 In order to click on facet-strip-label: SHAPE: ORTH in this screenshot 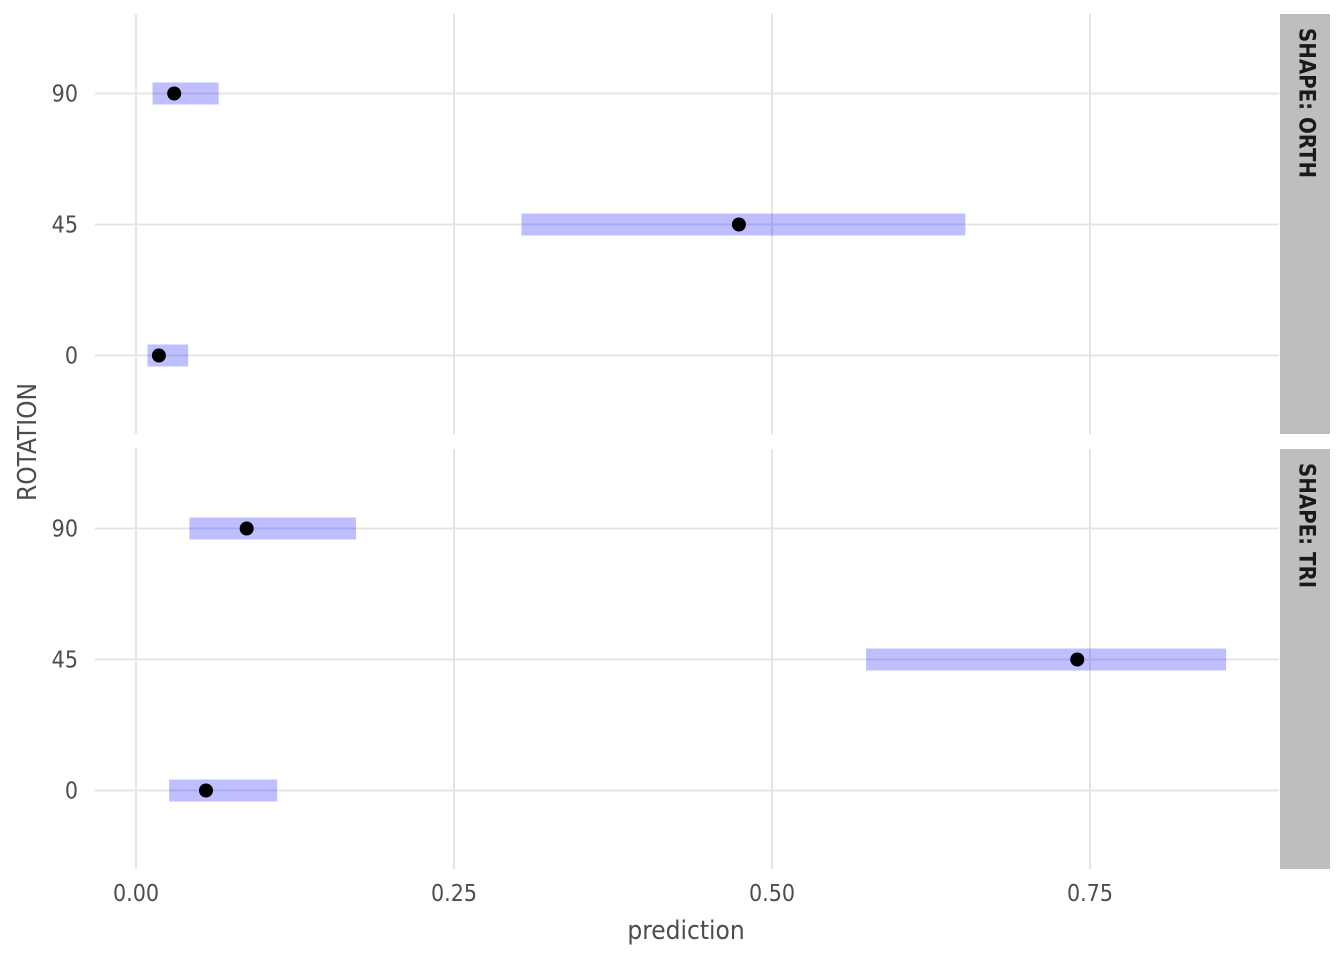, I will do `click(1306, 103)`.